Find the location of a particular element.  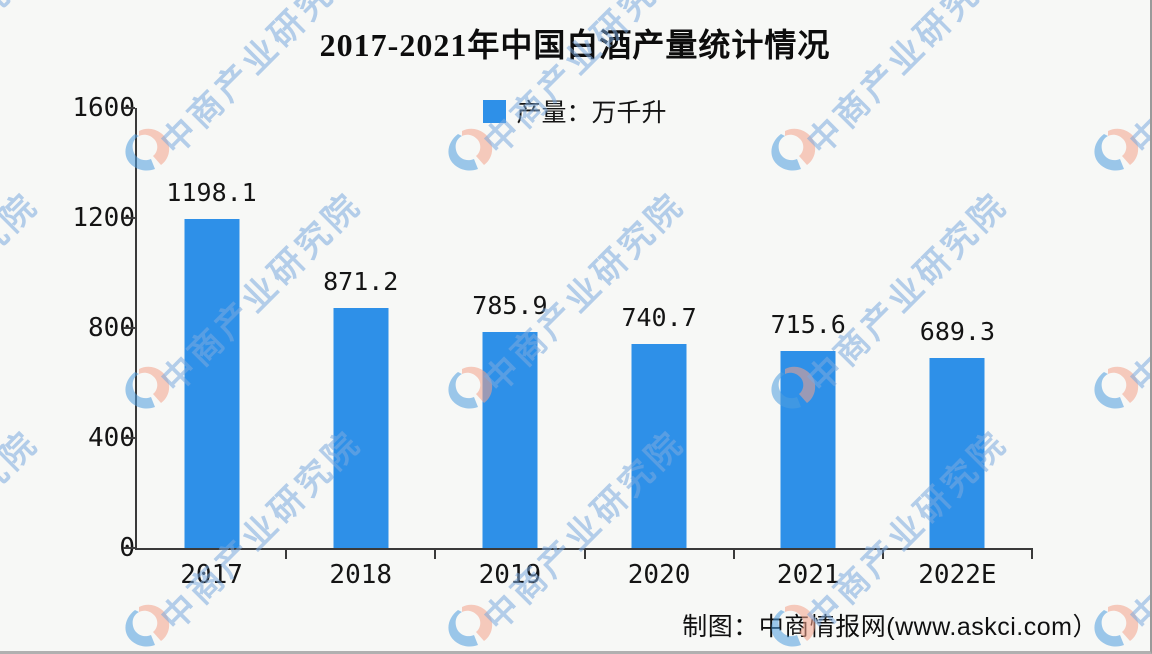

bar-2021 is located at coordinates (808, 449).